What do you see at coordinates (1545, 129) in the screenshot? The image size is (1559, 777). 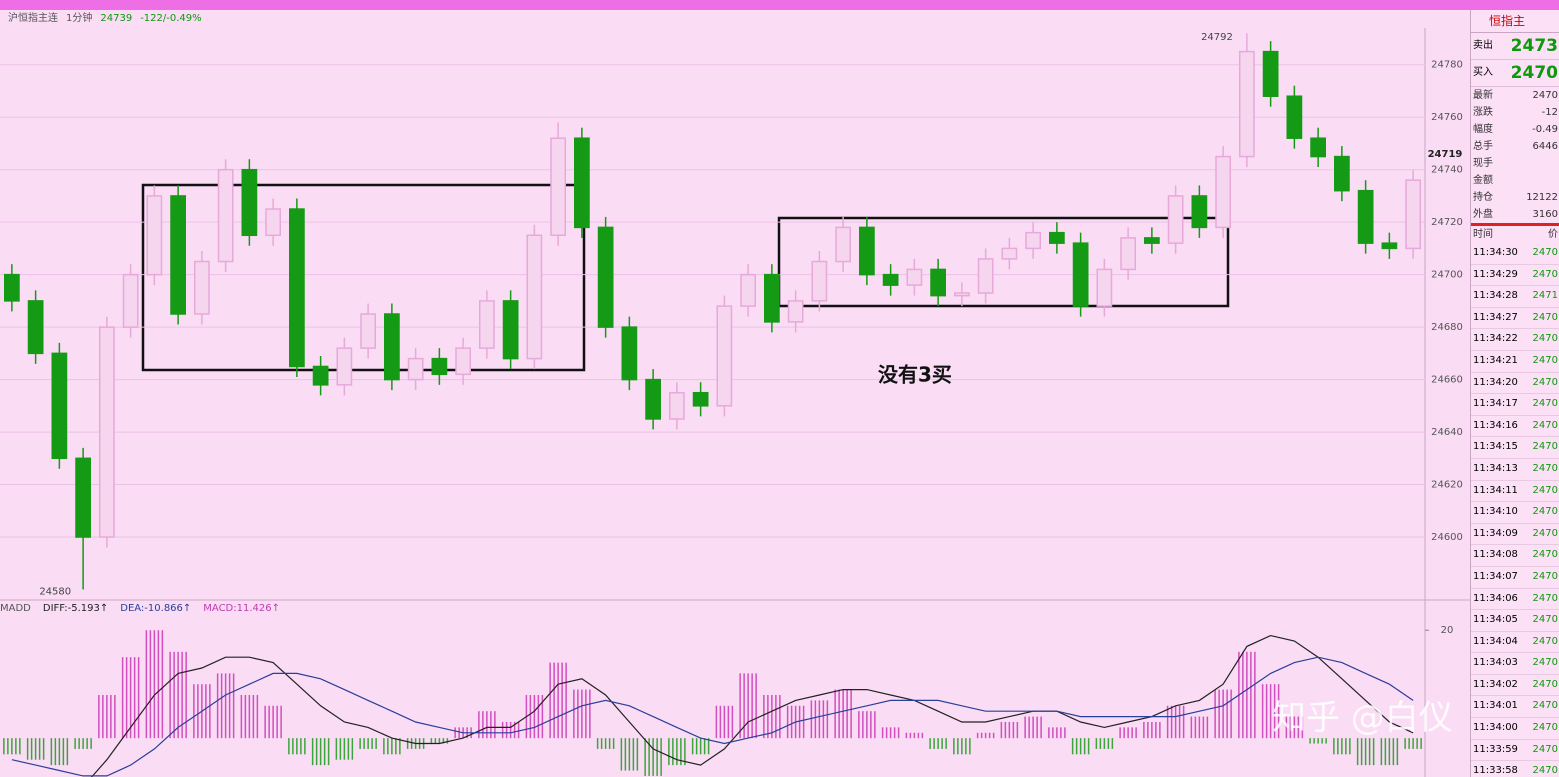 I see `info-value: -0.49` at bounding box center [1545, 129].